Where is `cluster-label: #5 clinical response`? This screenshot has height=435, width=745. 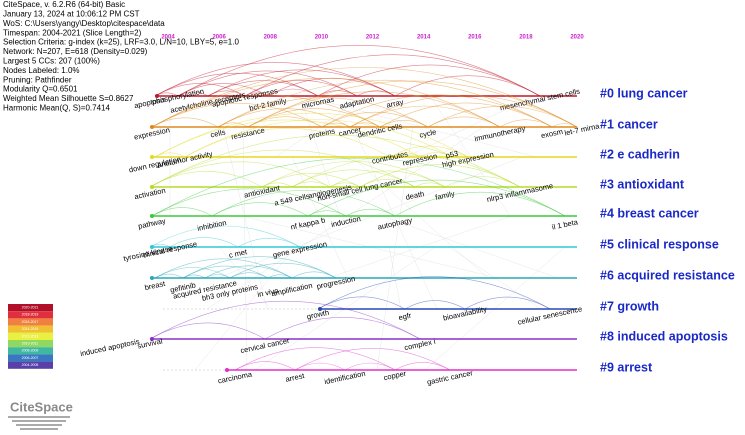 cluster-label: #5 clinical response is located at coordinates (659, 244).